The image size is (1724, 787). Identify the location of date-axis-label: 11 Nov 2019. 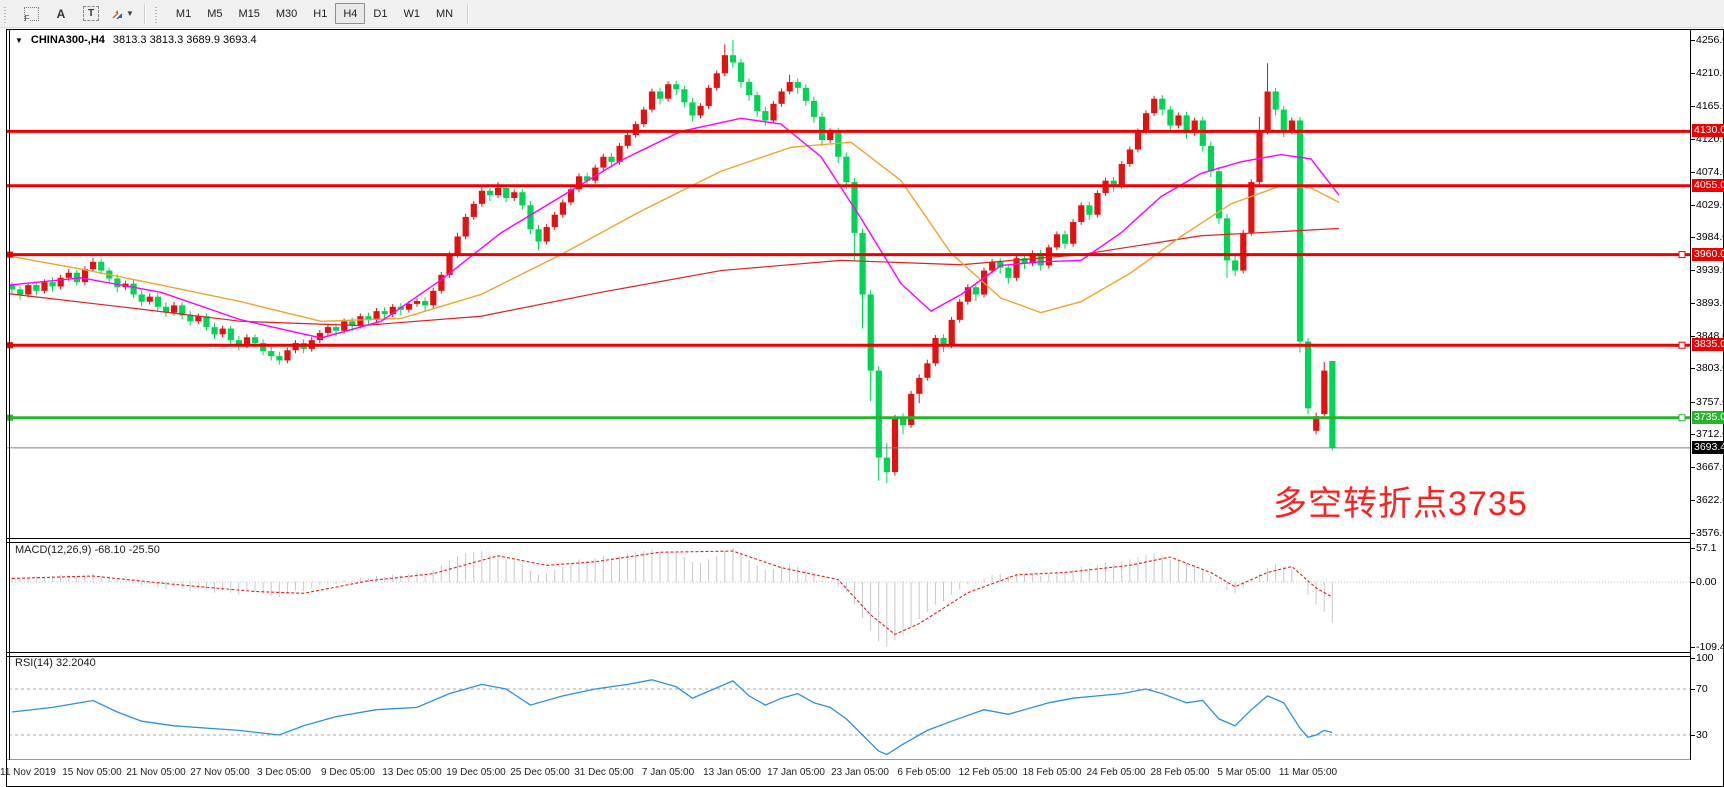
(28, 772).